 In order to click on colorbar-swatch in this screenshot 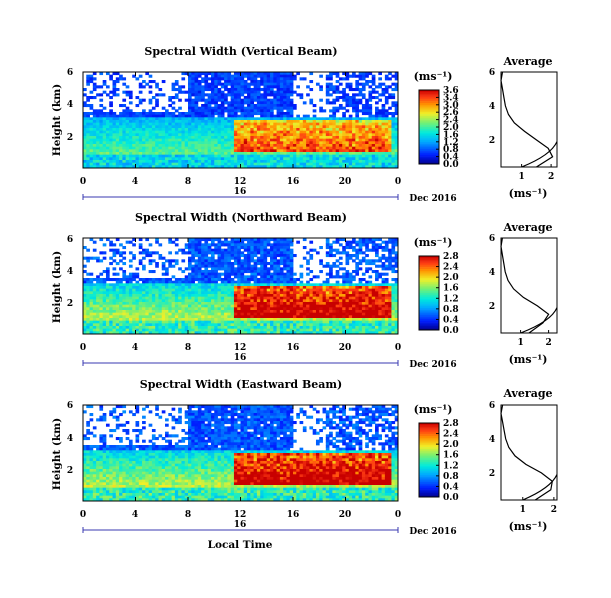, I will do `click(429, 150)`.